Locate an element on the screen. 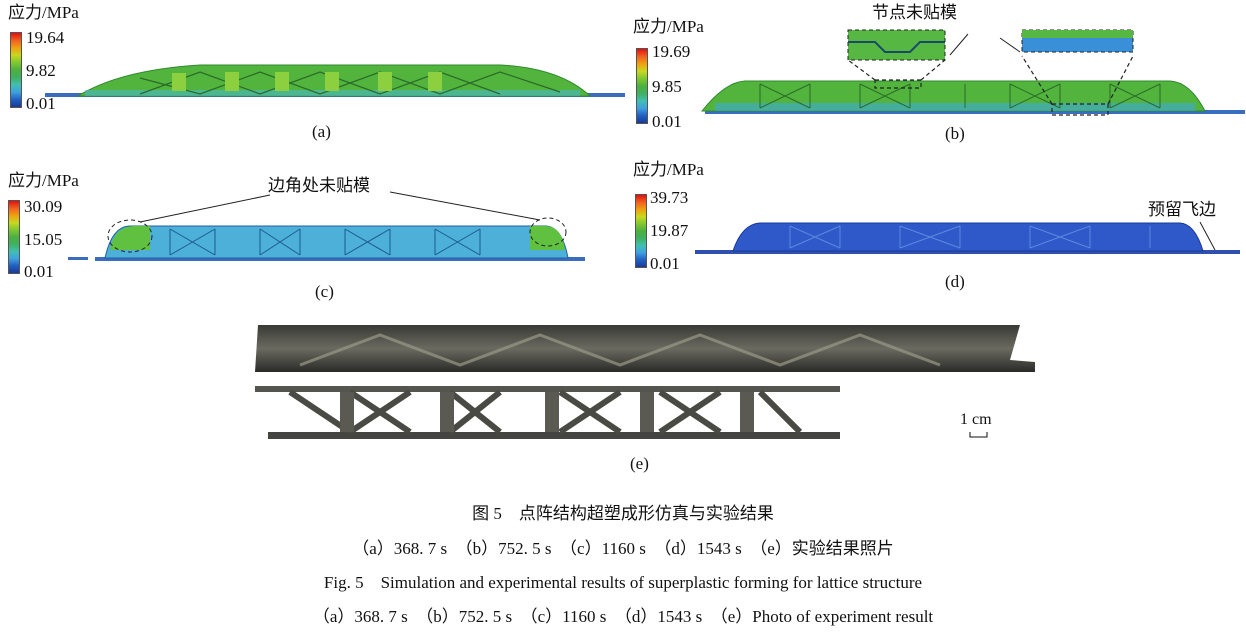 The height and width of the screenshot is (635, 1246). colorbar-c is located at coordinates (14, 237).